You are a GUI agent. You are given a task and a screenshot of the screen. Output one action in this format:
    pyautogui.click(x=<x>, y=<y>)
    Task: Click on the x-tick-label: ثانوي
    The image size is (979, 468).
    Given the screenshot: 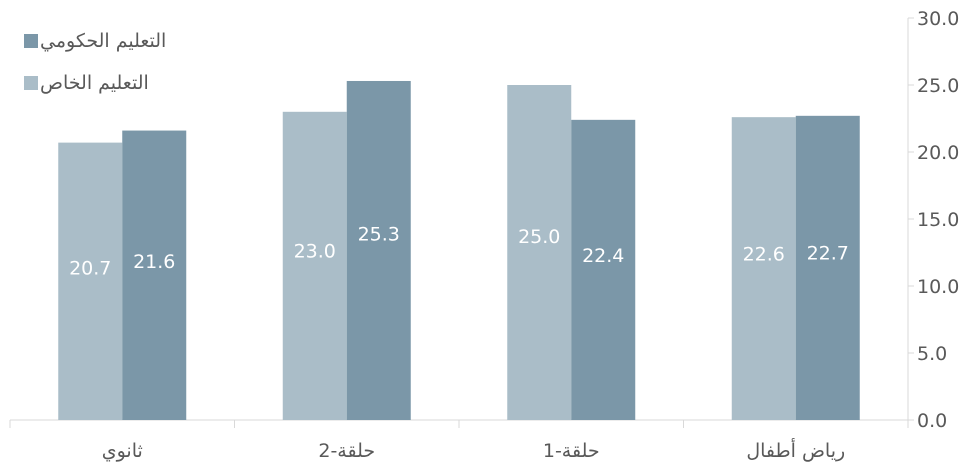 What is the action you would take?
    pyautogui.click(x=122, y=451)
    